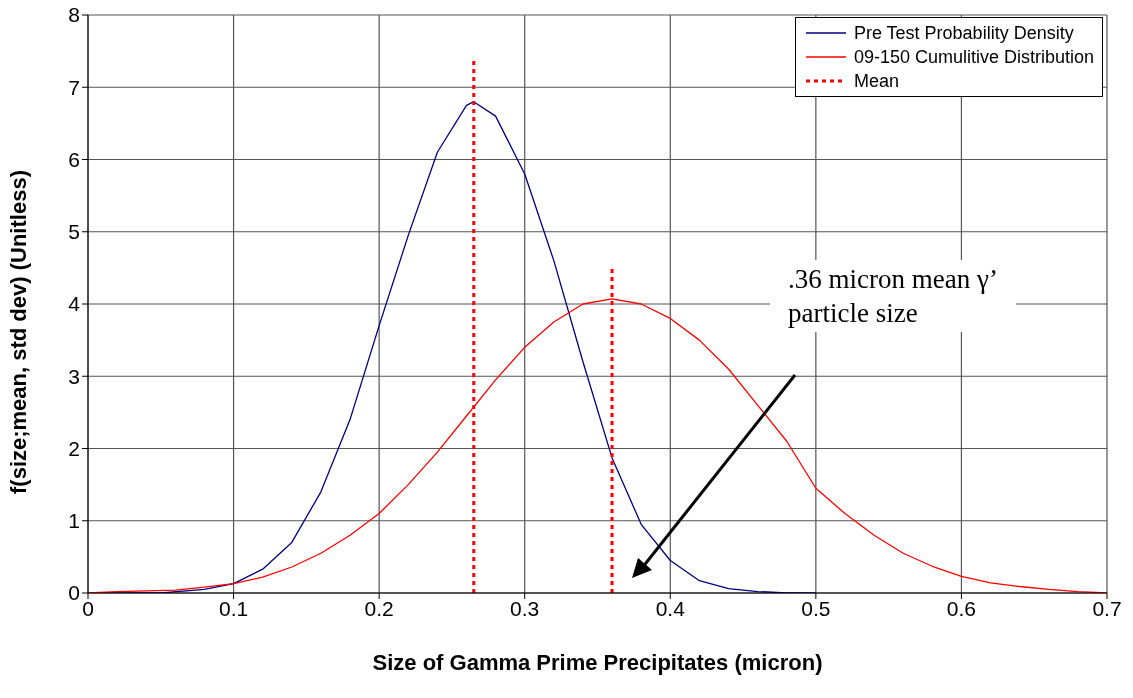 The image size is (1133, 698). Describe the element at coordinates (18, 332) in the screenshot. I see `y-axis-title: f(size;mean, std dev) (Unitless)` at that location.